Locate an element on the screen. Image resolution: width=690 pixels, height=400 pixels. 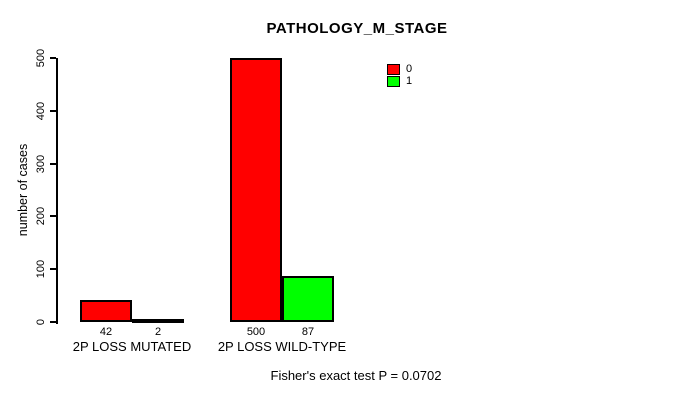
legend-entry-0: 0 is located at coordinates (399, 69).